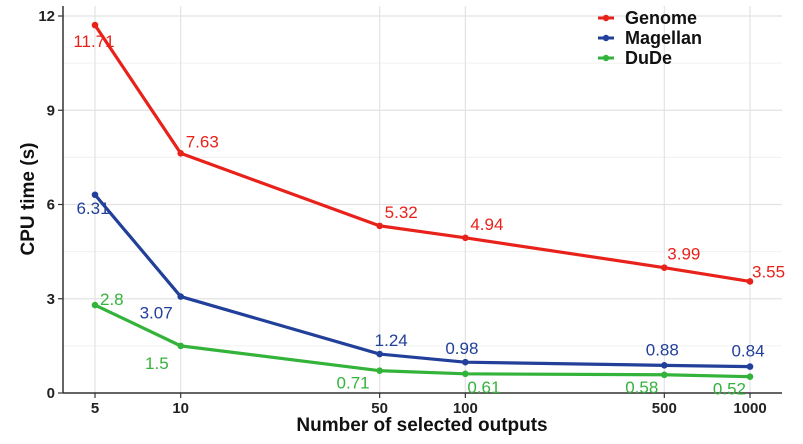 This screenshot has width=803, height=444. Describe the element at coordinates (606, 38) in the screenshot. I see `legend-marker-magellan` at that location.